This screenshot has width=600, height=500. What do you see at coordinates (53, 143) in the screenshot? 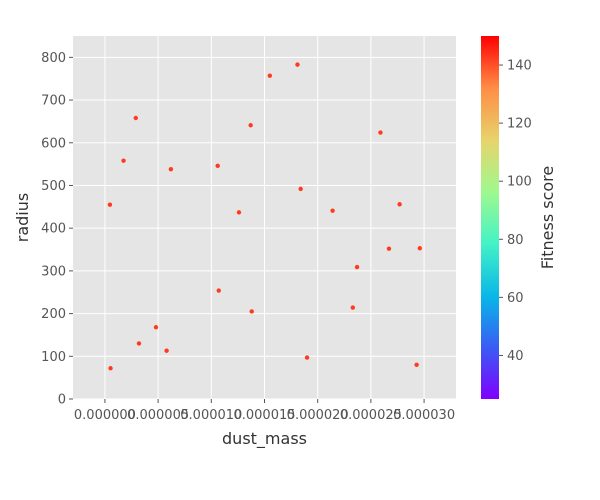
I see `y-tick-label: 600` at bounding box center [53, 143].